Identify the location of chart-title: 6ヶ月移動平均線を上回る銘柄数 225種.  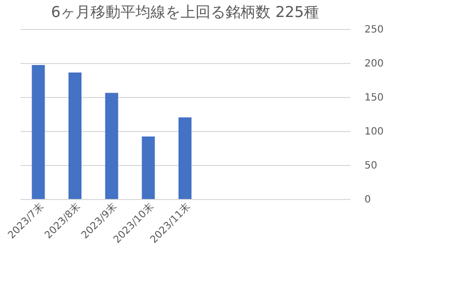
(185, 12).